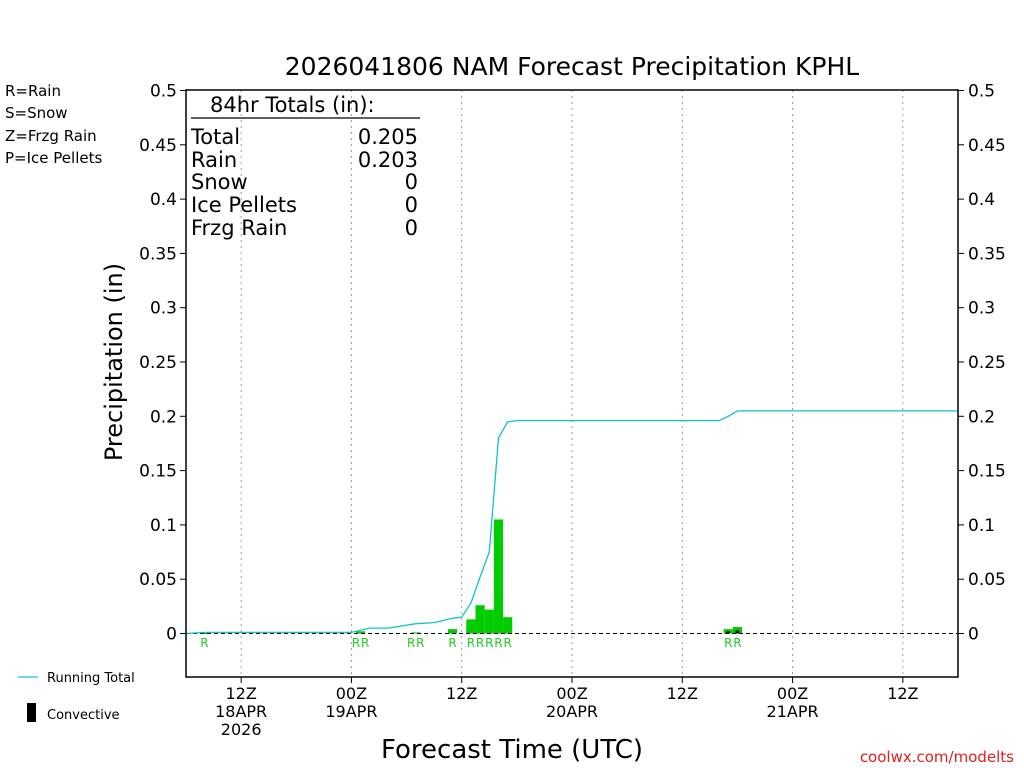 This screenshot has width=1024, height=768. Describe the element at coordinates (163, 526) in the screenshot. I see `y-tick-label-left: 0.1` at that location.